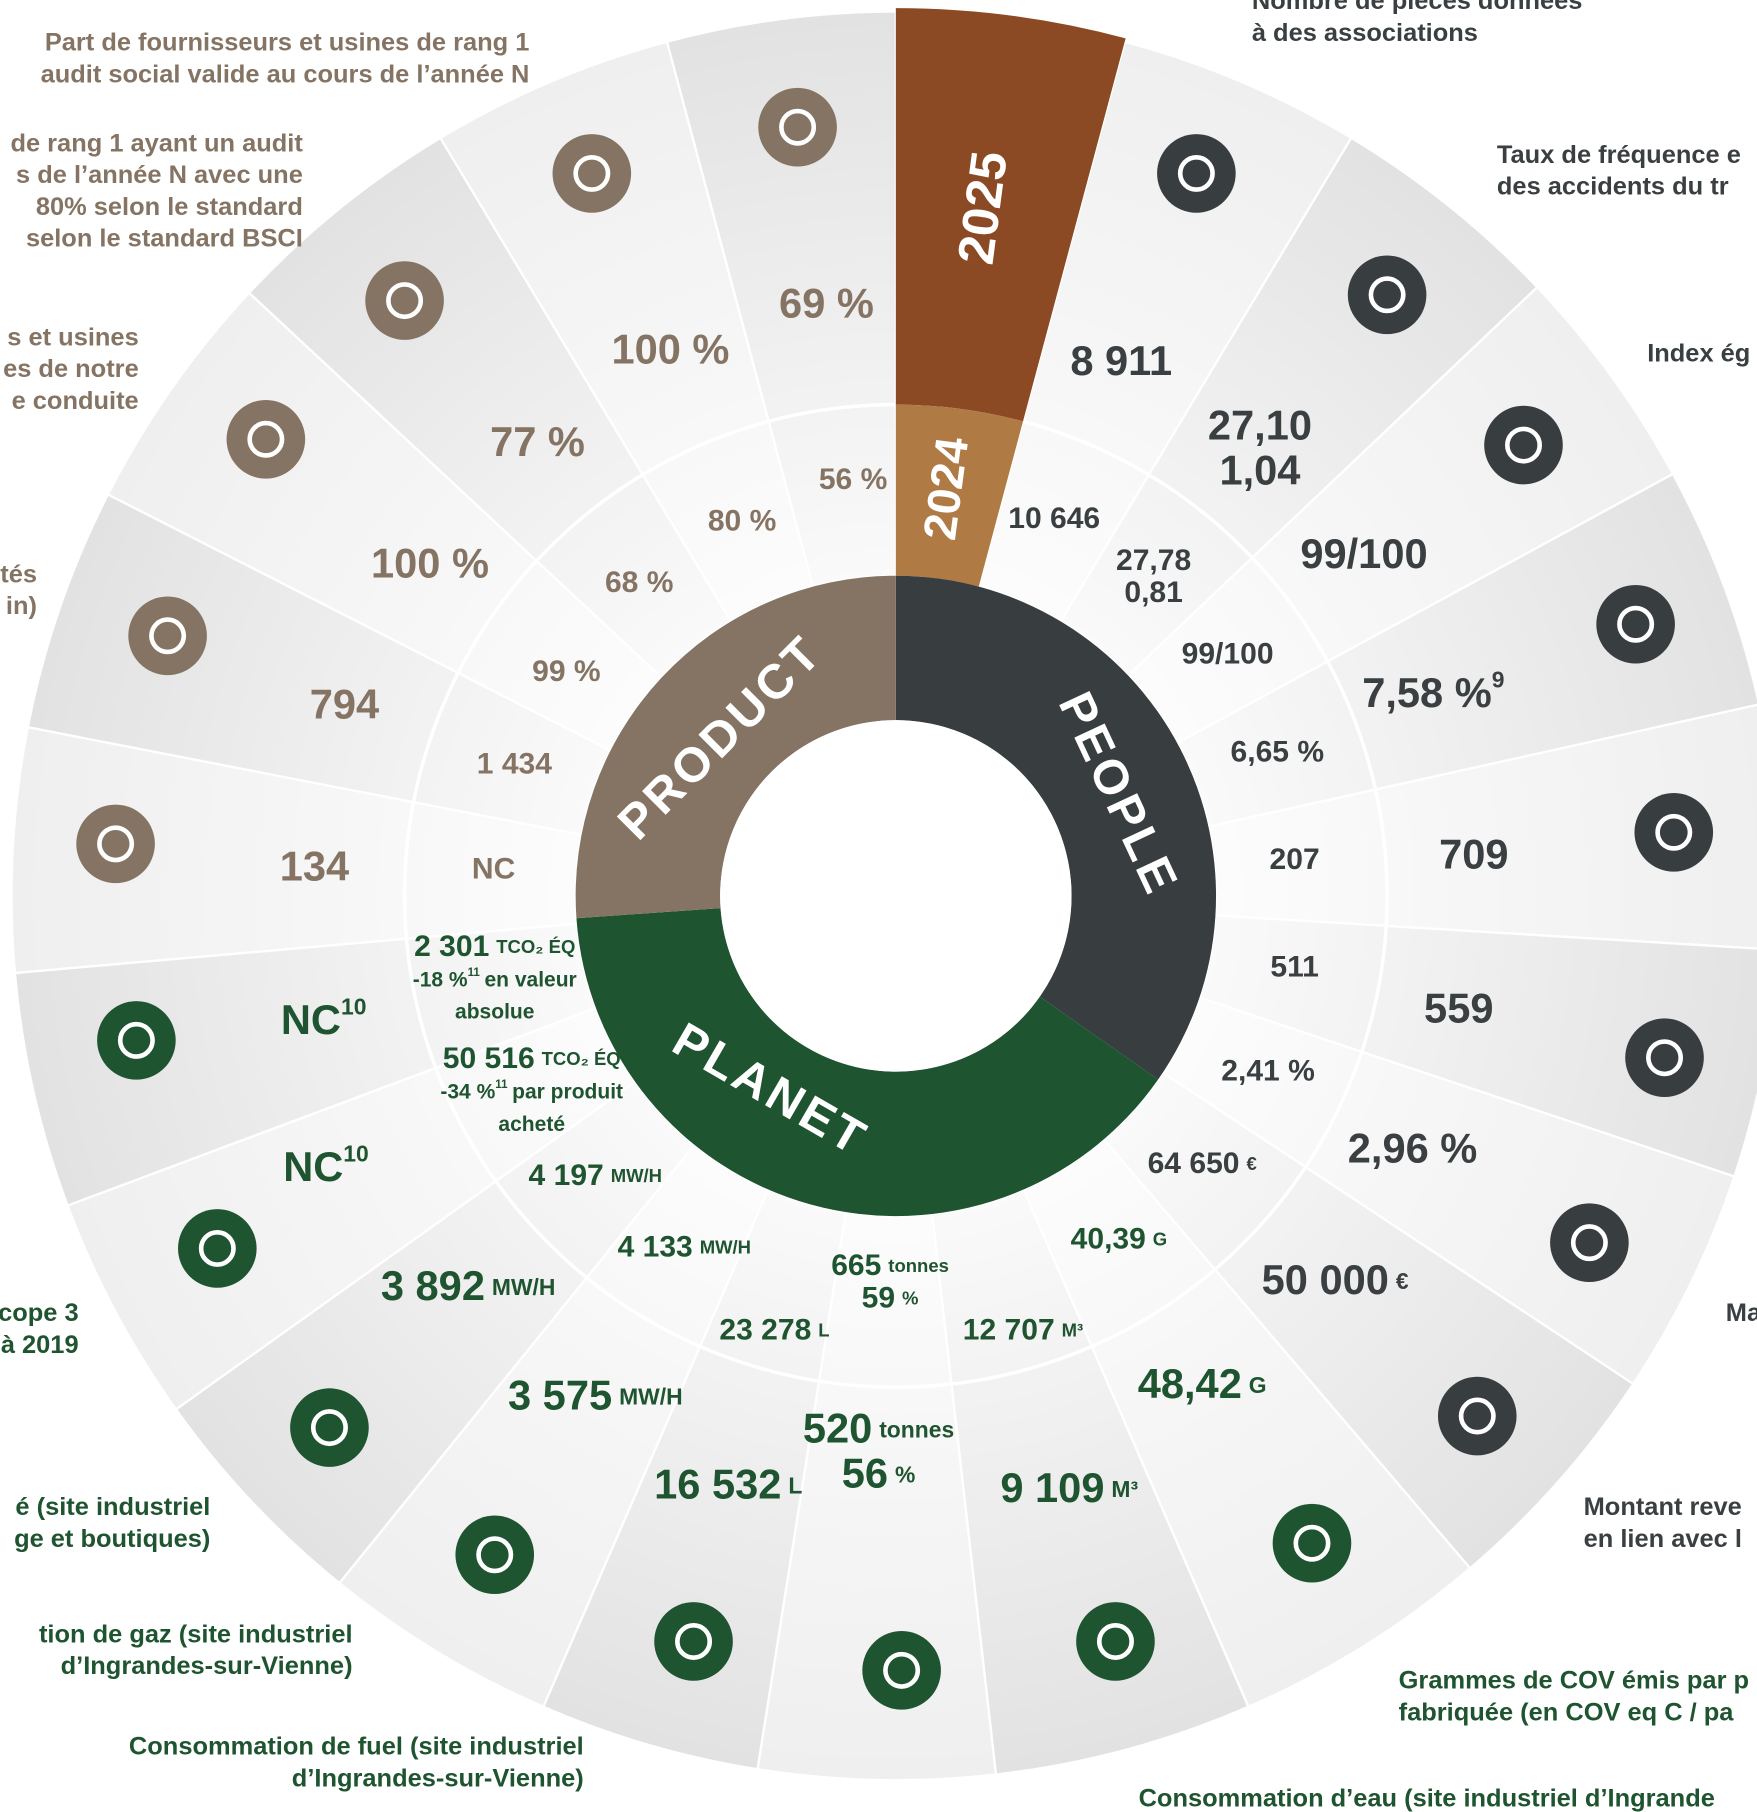  What do you see at coordinates (1108, 1238) in the screenshot?
I see `value-text: 40,39` at bounding box center [1108, 1238].